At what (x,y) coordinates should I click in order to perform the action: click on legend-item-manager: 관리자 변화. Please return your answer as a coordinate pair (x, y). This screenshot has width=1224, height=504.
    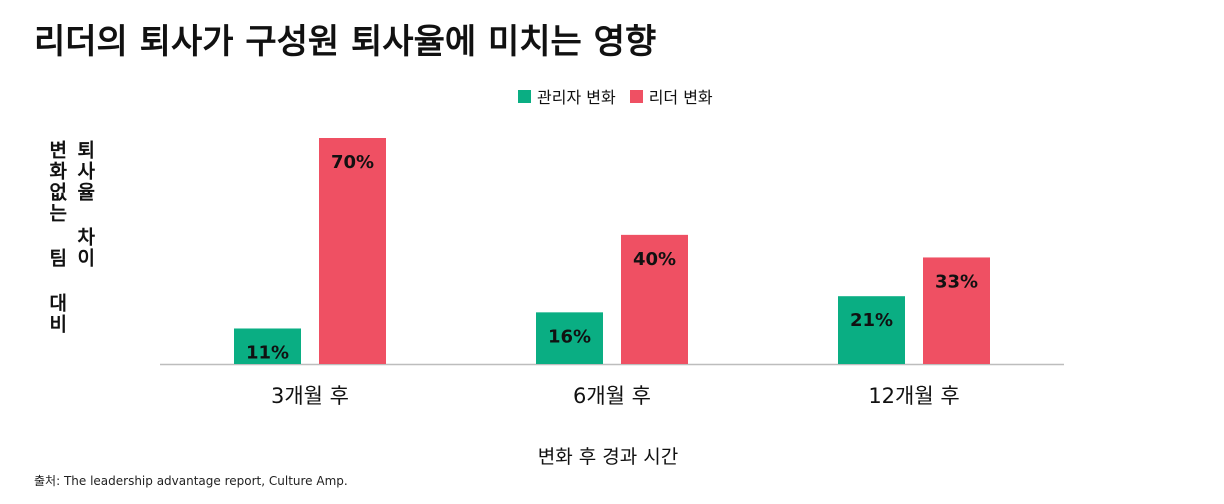
    Looking at the image, I should click on (567, 96).